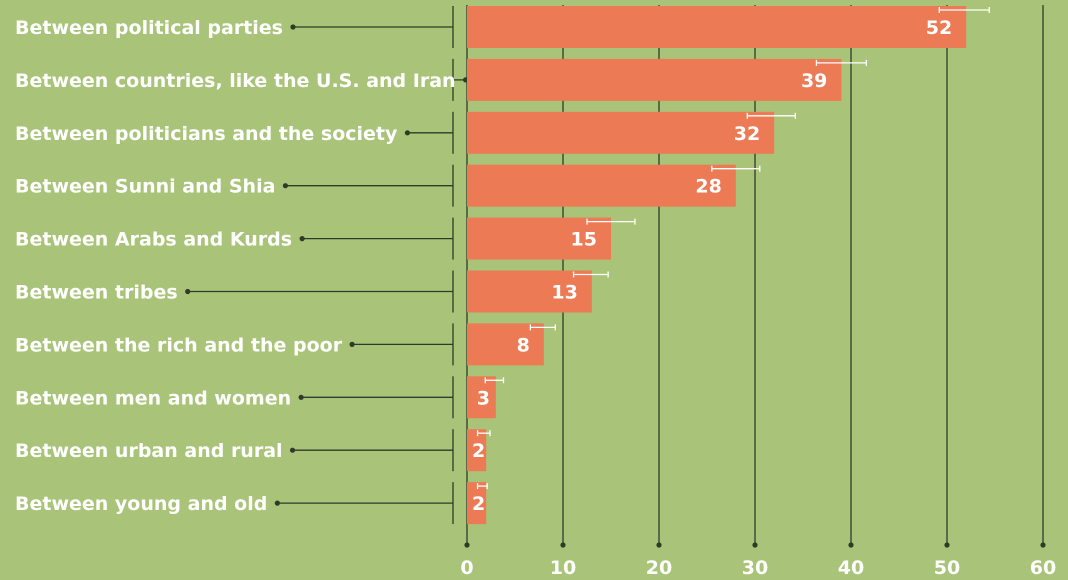 The width and height of the screenshot is (1068, 580). I want to click on category-label-between-tribes: Between tribes, so click(96, 293).